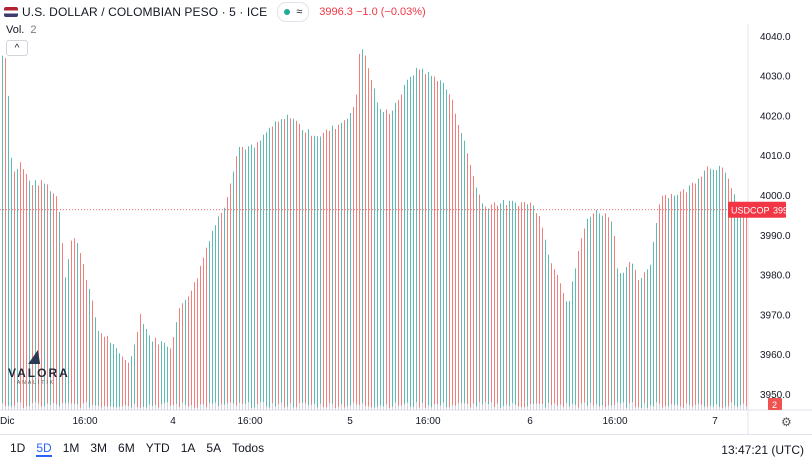 The height and width of the screenshot is (463, 812). I want to click on timeframe-1d: 1D, so click(18, 448).